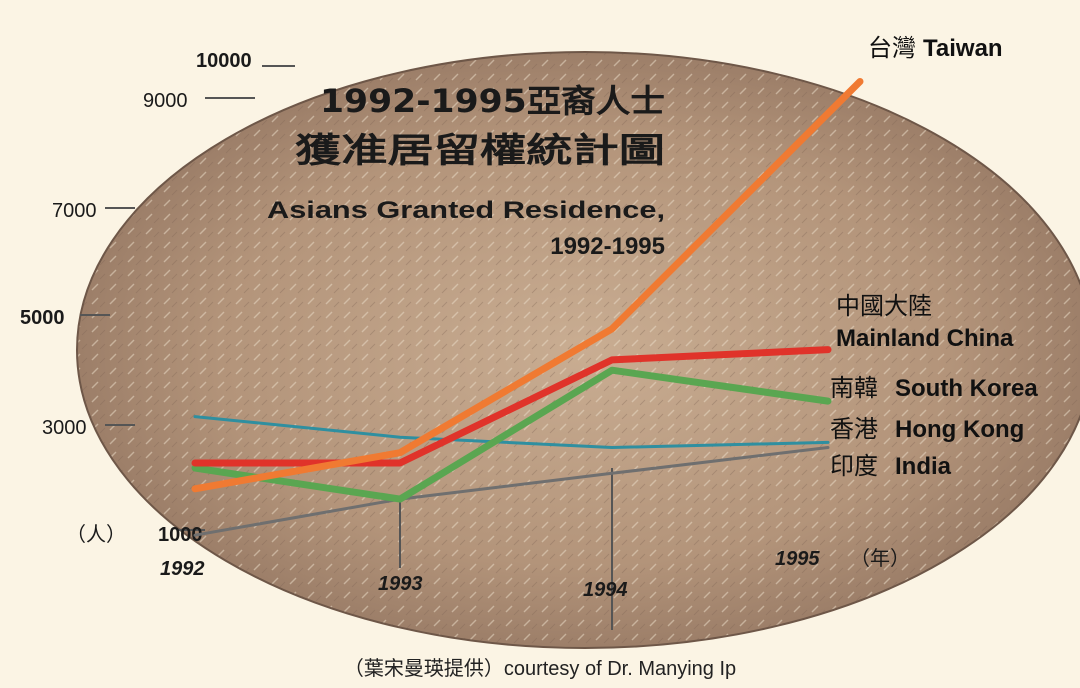  What do you see at coordinates (797, 559) in the screenshot?
I see `x-tick-1995: 1995` at bounding box center [797, 559].